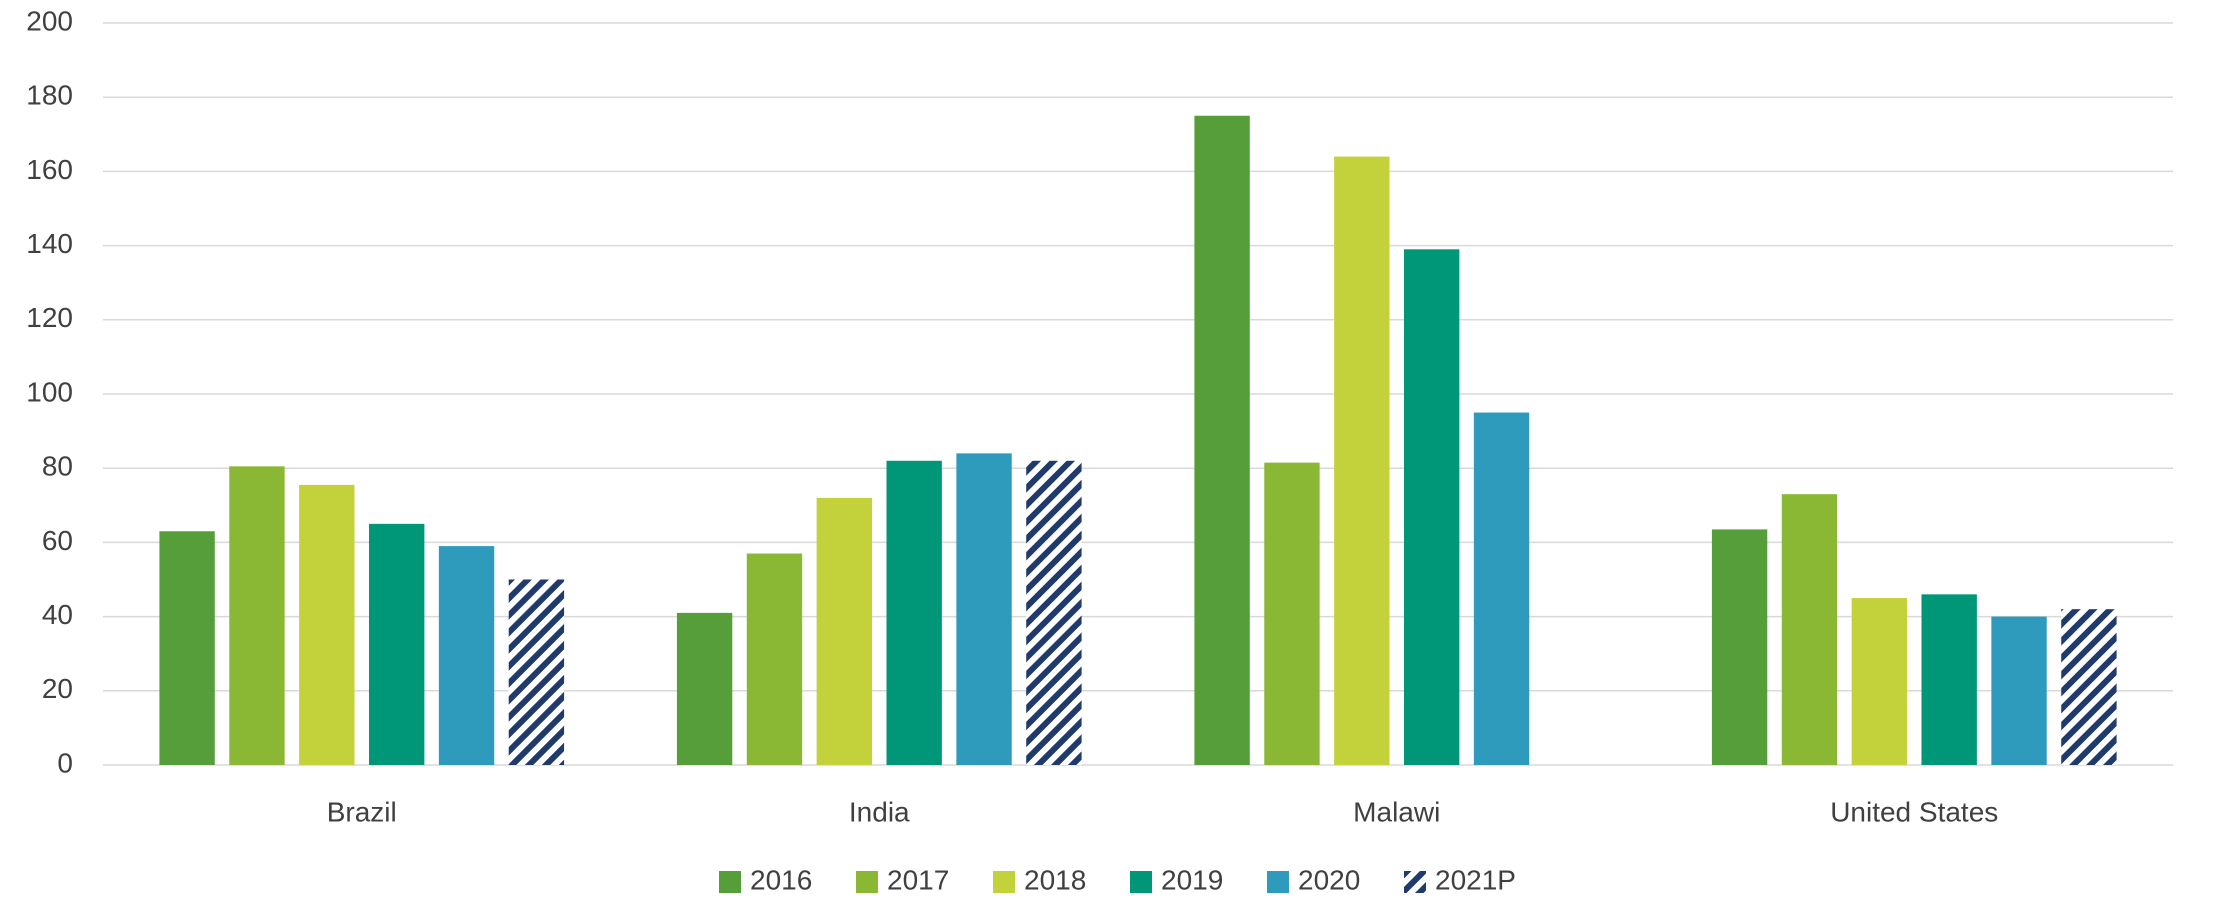 The height and width of the screenshot is (899, 2220). Describe the element at coordinates (1475, 879) in the screenshot. I see `legend-label: 2021P` at that location.